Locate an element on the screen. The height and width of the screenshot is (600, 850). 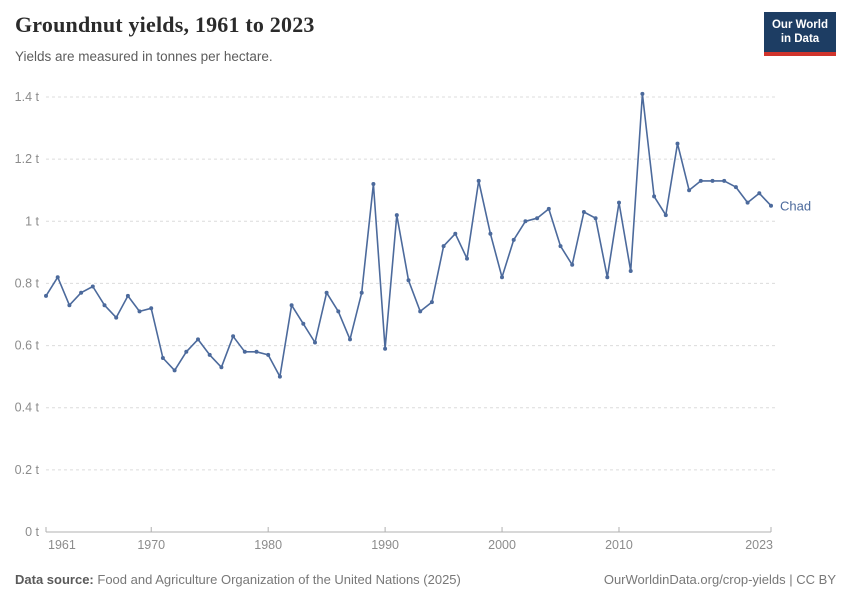
y-axis-tick-label: 0.8 t is located at coordinates (27, 283).